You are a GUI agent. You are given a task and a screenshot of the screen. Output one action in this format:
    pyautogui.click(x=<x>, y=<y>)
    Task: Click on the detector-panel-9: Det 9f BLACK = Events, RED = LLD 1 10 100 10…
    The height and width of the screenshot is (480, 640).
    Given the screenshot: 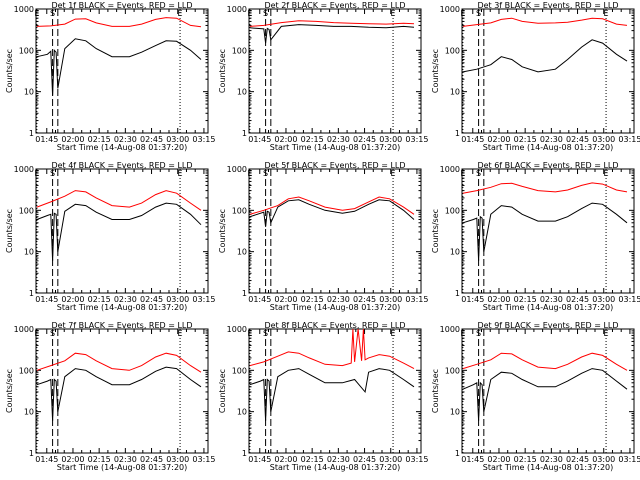 What is the action you would take?
    pyautogui.click(x=535, y=396)
    